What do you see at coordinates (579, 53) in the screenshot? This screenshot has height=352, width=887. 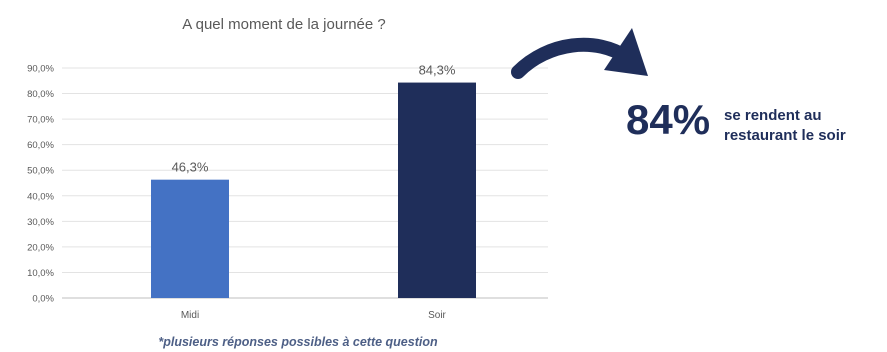 I see `curved-arrow-icon` at bounding box center [579, 53].